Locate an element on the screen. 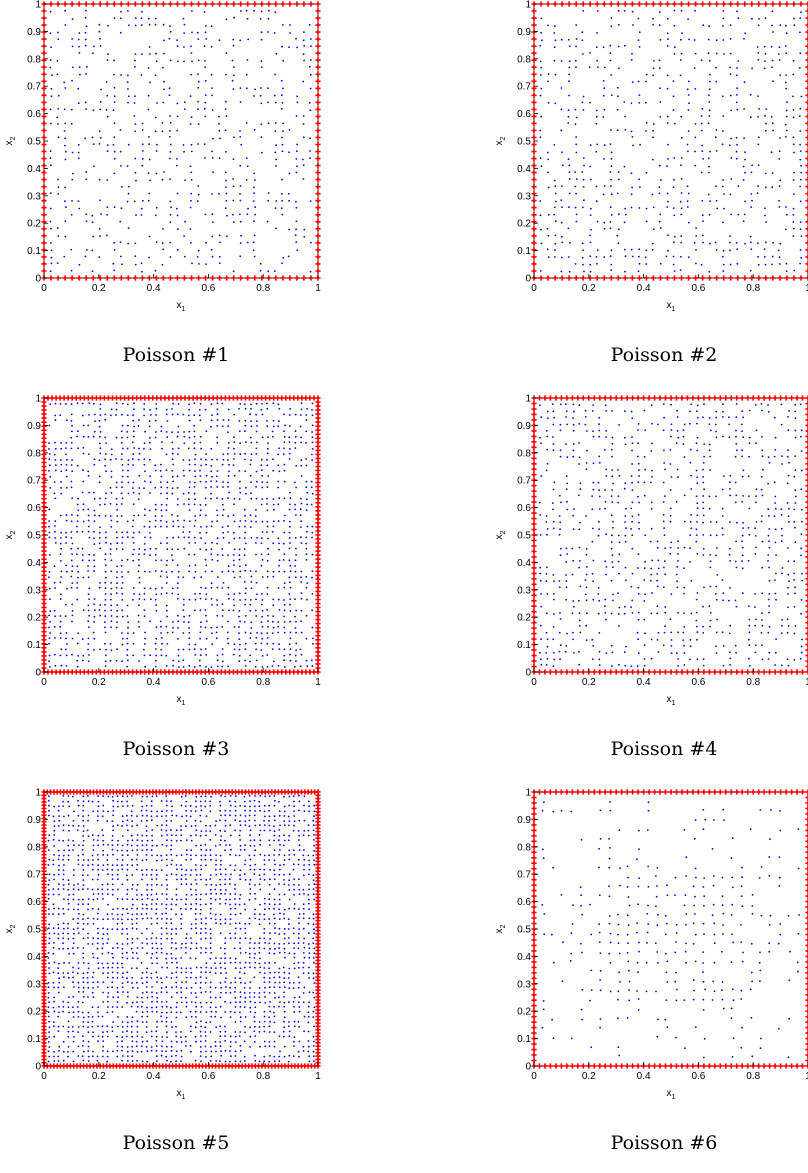 The height and width of the screenshot is (1173, 808). y-tick-label: 1 is located at coordinates (38, 5).